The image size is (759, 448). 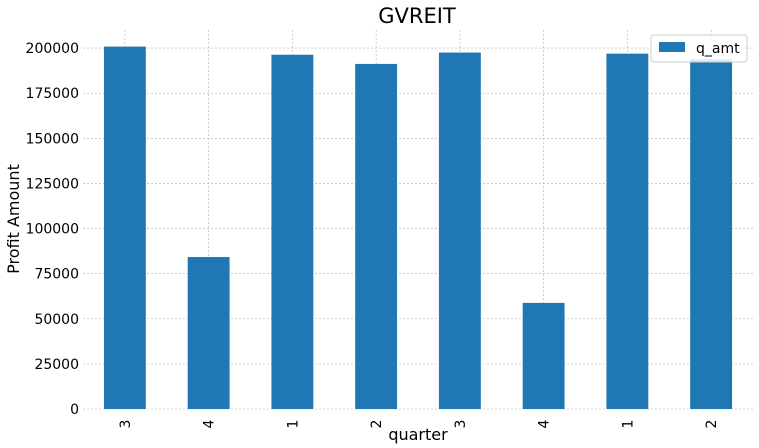 What do you see at coordinates (419, 423) in the screenshot?
I see `x-axis-ticks: 3 4 1 2 3 4 1 2` at bounding box center [419, 423].